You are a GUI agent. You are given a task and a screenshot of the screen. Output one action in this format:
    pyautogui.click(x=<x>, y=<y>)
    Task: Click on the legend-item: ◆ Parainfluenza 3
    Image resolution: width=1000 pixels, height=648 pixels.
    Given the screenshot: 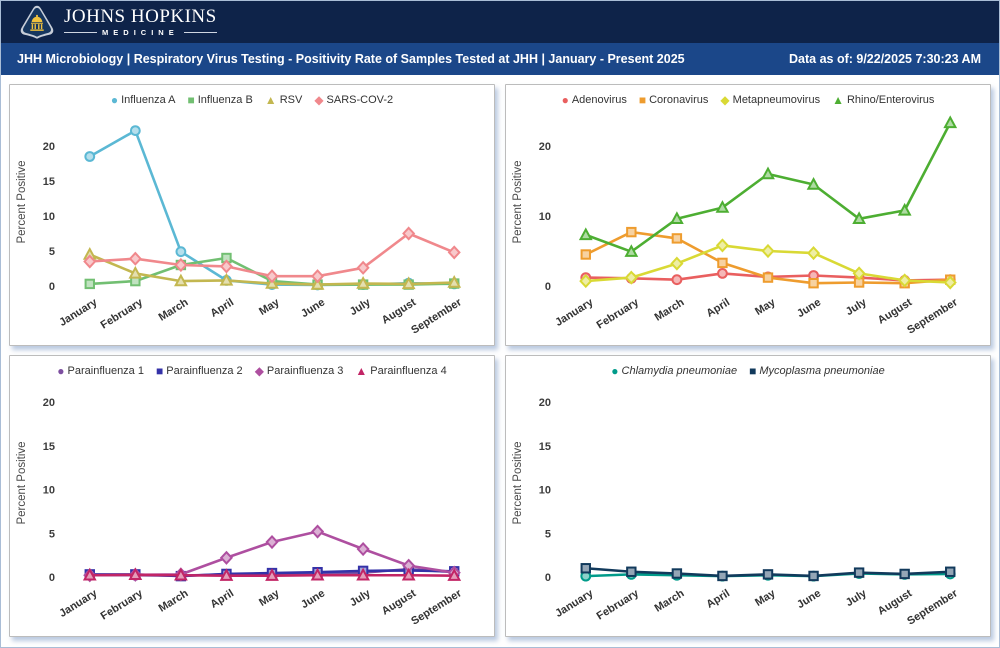 What is the action you would take?
    pyautogui.click(x=299, y=371)
    